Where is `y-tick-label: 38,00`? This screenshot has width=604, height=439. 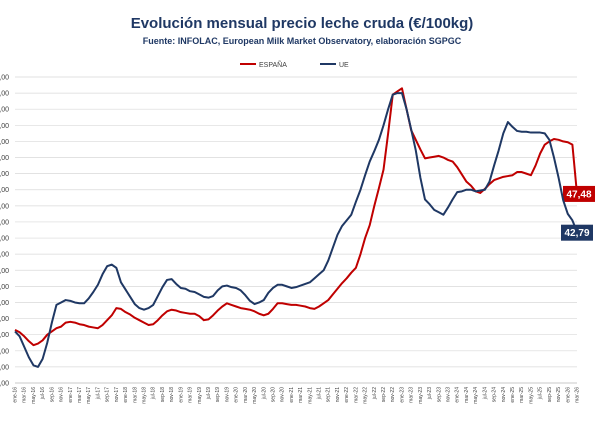 y-tick-label: 38,00 is located at coordinates (4, 271).